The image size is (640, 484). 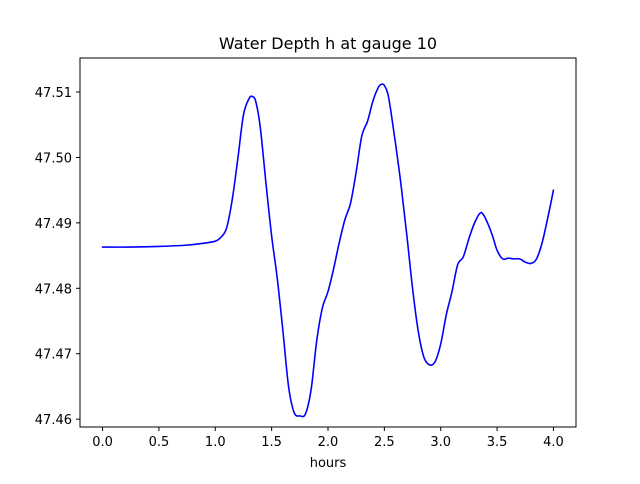 What do you see at coordinates (215, 442) in the screenshot?
I see `x-tick-label: 1.0` at bounding box center [215, 442].